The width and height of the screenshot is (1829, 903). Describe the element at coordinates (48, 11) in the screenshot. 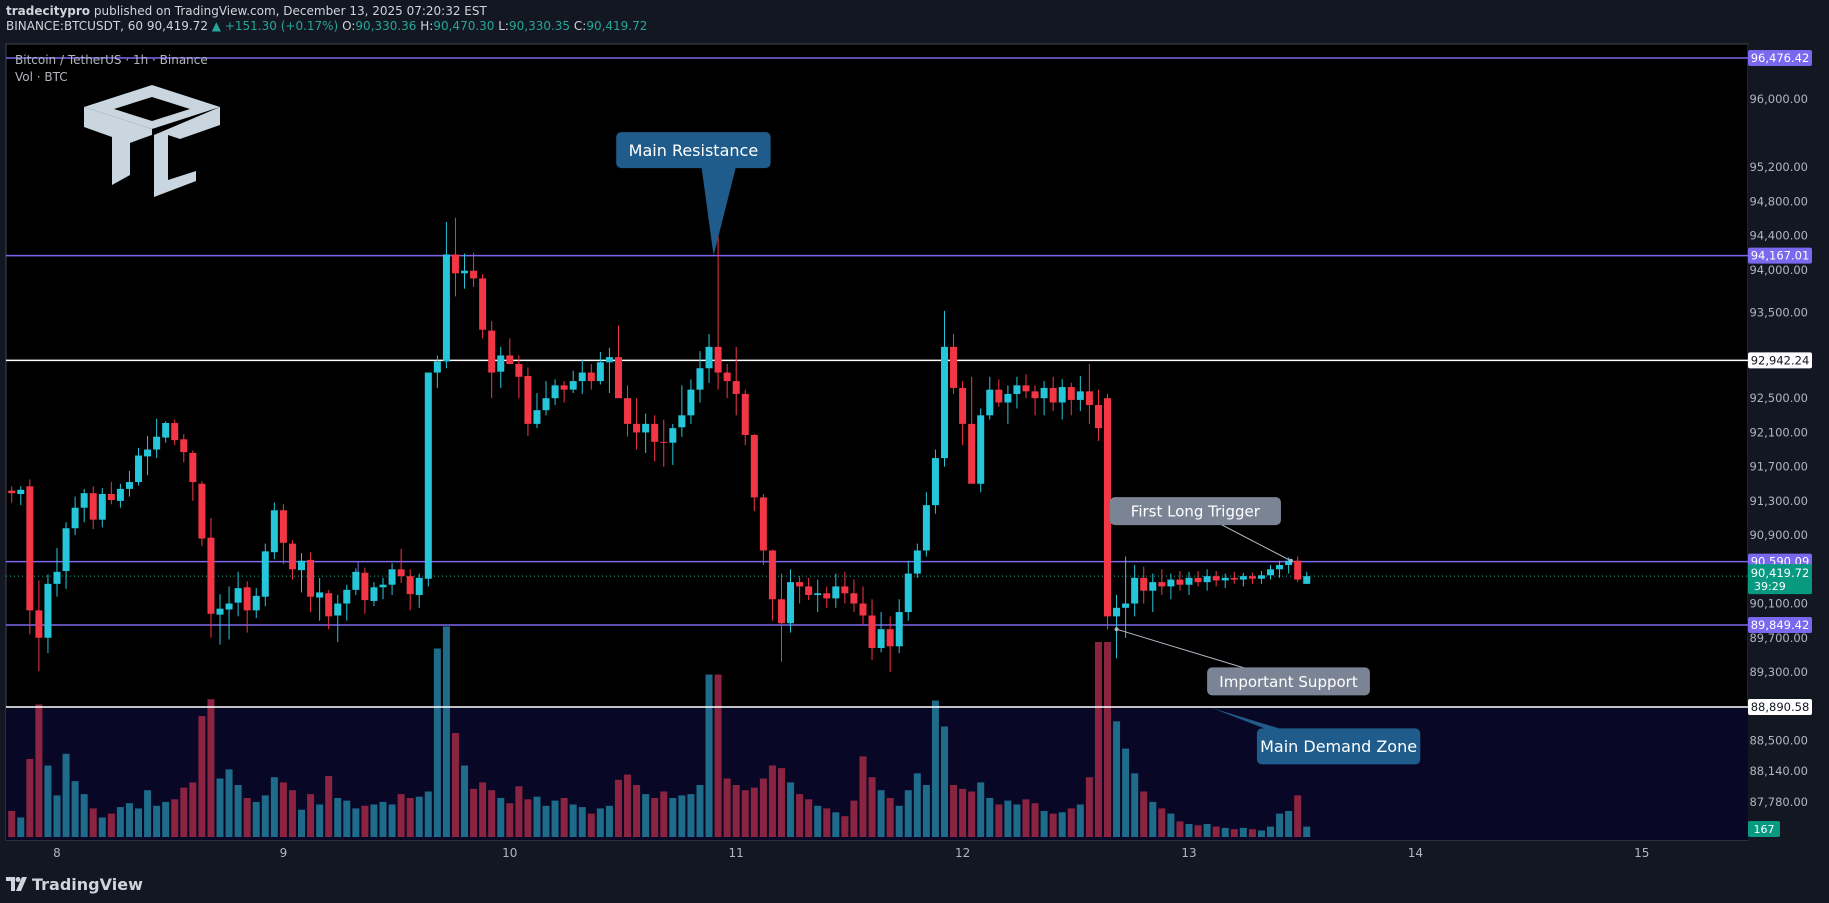

I see `author-name: tradecitypro` at that location.